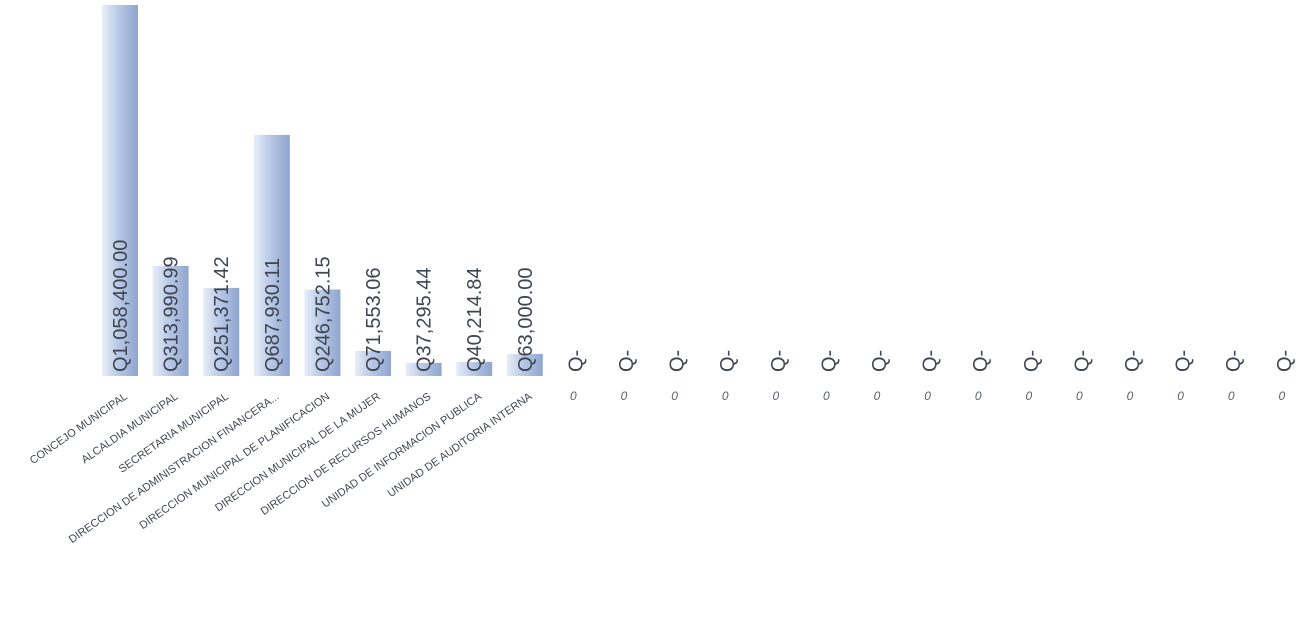 Image resolution: width=1296 pixels, height=631 pixels. Describe the element at coordinates (129, 429) in the screenshot. I see `category-label: ALCALDIA MUNICIPAL` at that location.